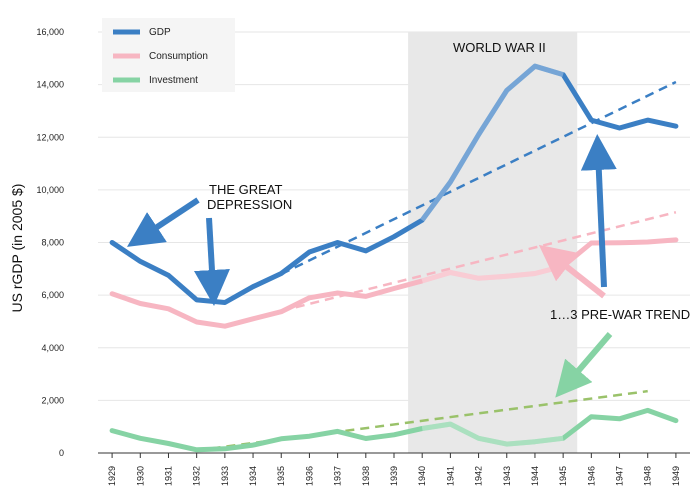 This screenshot has width=698, height=504. What do you see at coordinates (394, 476) in the screenshot?
I see `x-tick-label: 1939` at bounding box center [394, 476].